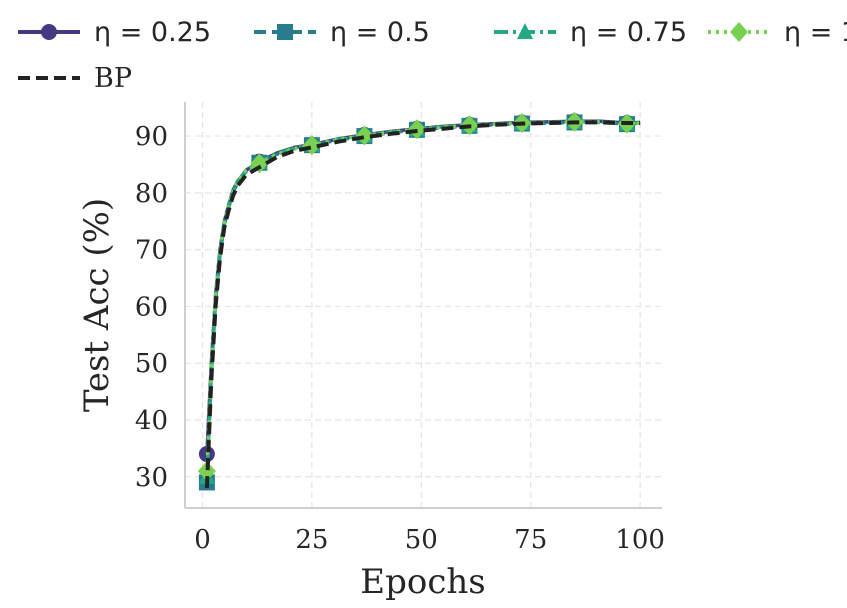 This screenshot has height=608, width=847. I want to click on legend: η = 0.25 η = 0.5 η = 0.75 η = 1.0 BP, so click(432, 55).